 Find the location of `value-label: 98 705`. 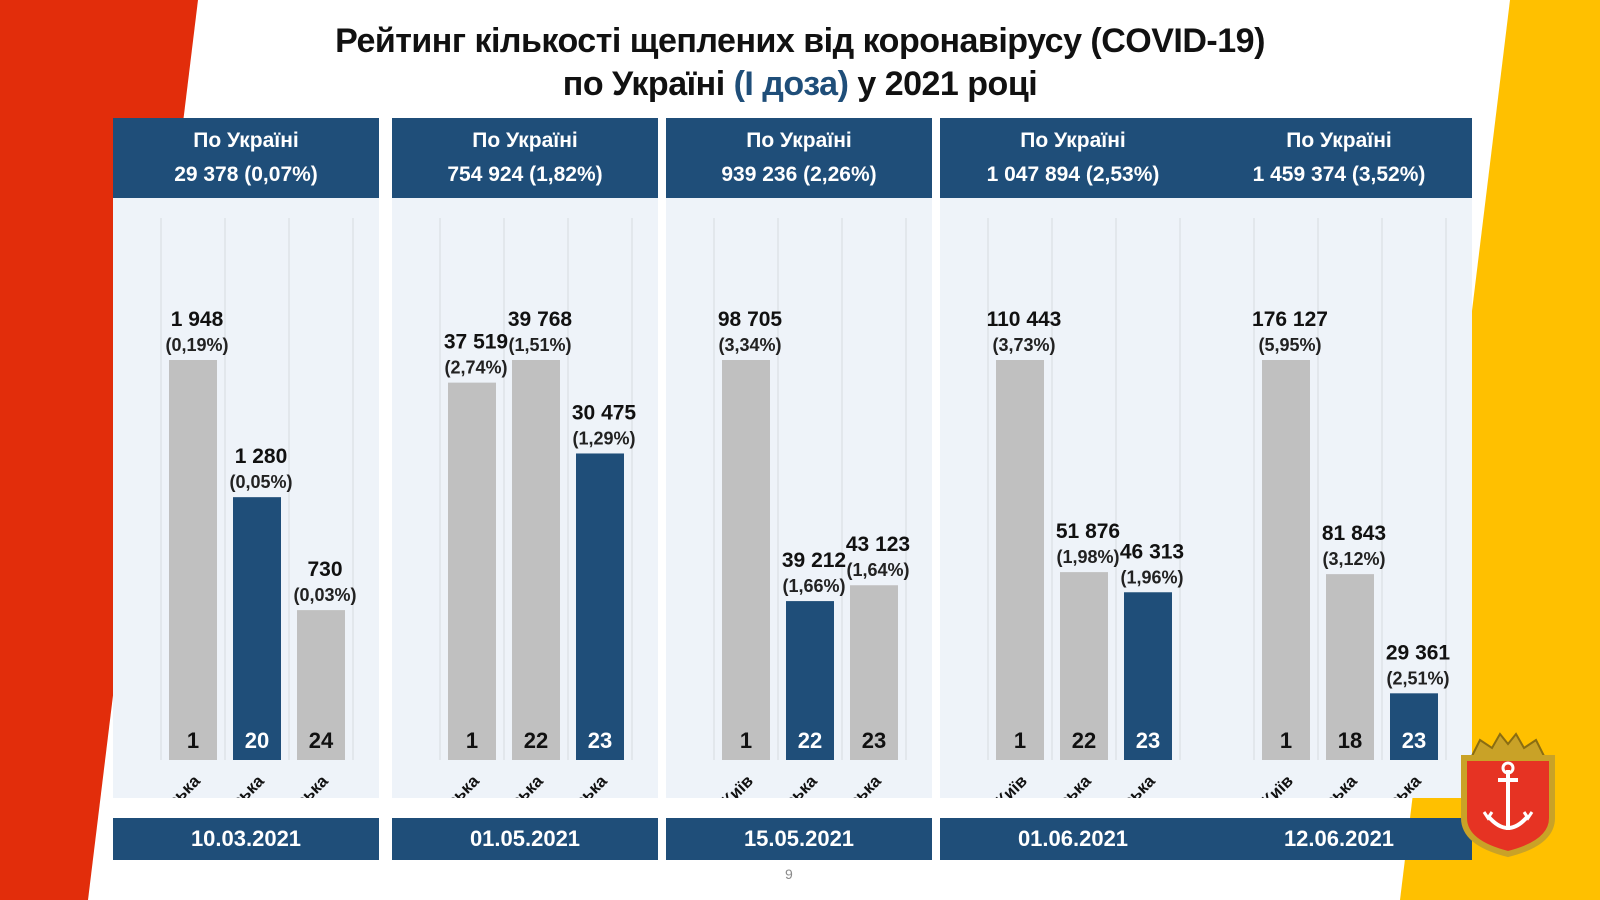

value-label: 98 705 is located at coordinates (750, 319).